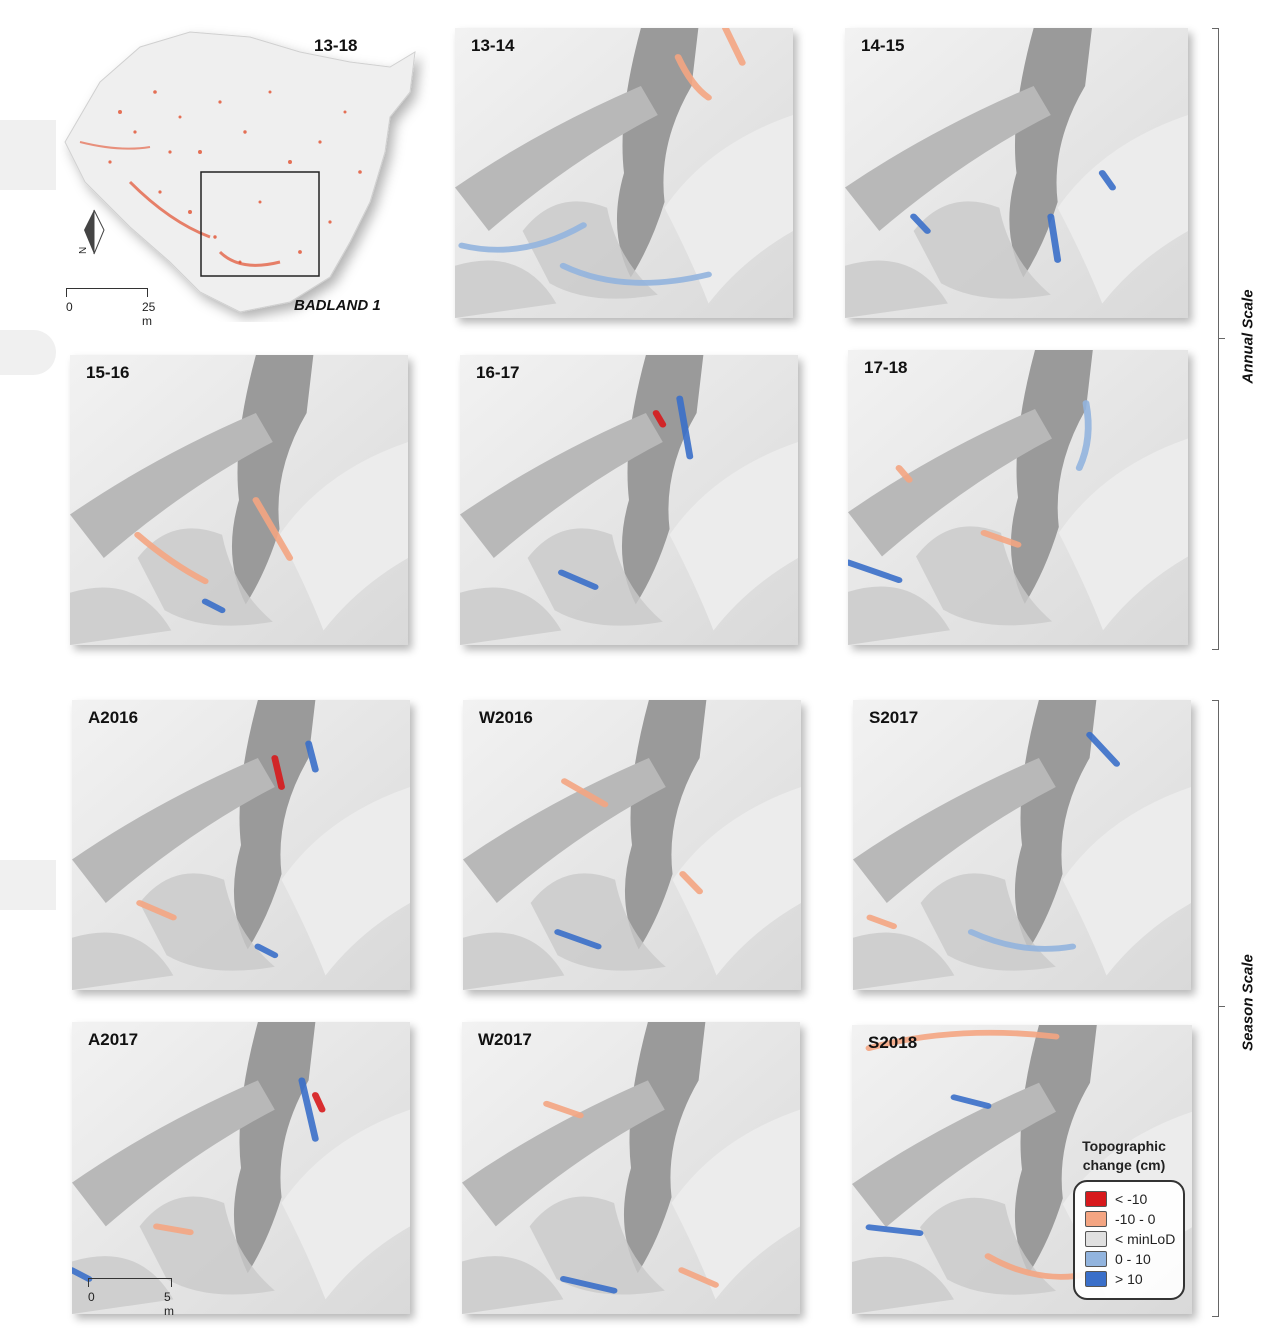 The height and width of the screenshot is (1340, 1261). Describe the element at coordinates (69, 307) in the screenshot. I see `overview-scale-start: 0` at that location.